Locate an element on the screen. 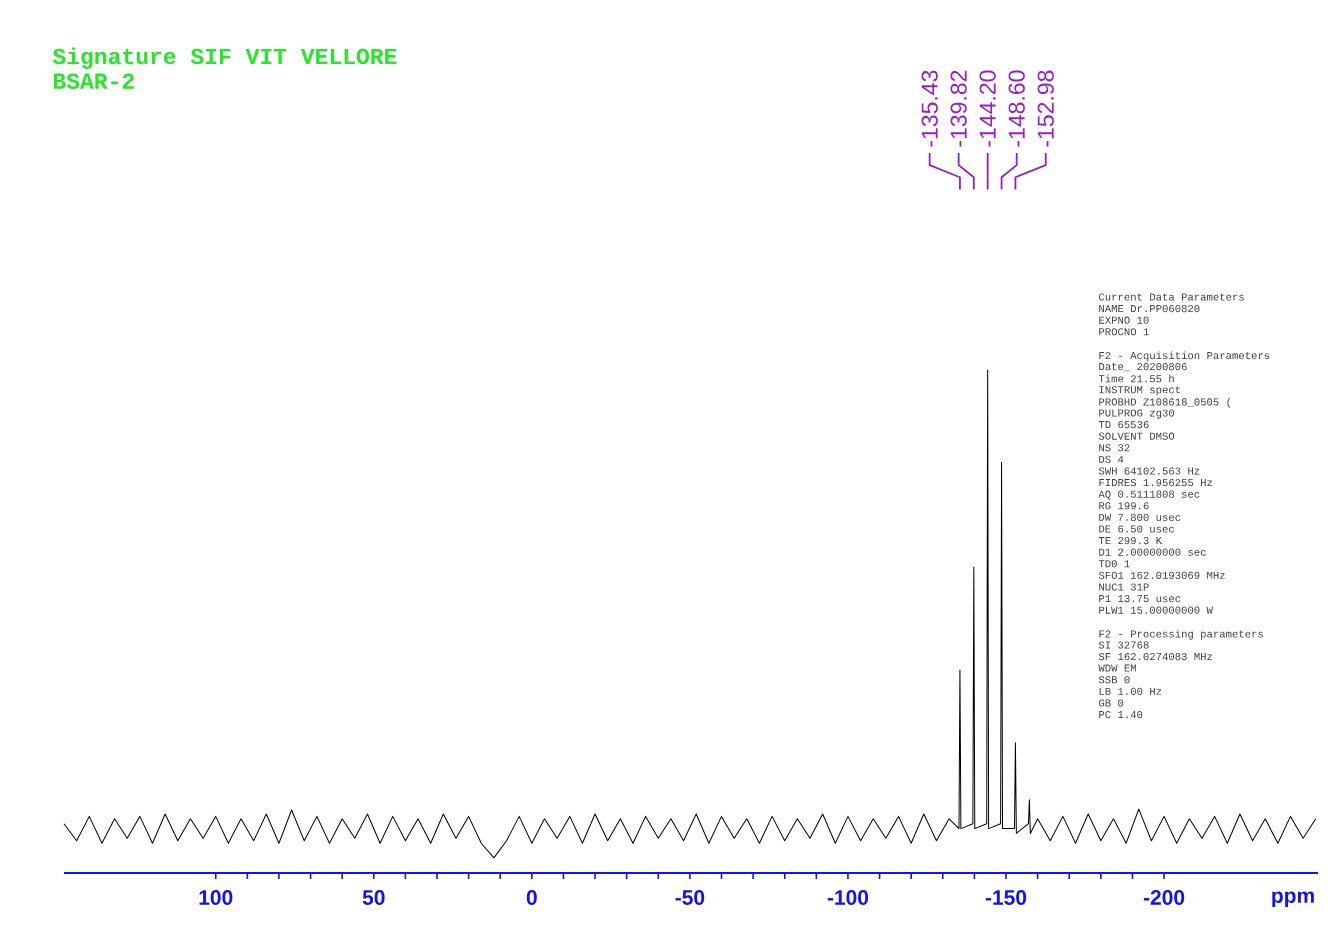  annotation: RG 199.6 is located at coordinates (1124, 506).